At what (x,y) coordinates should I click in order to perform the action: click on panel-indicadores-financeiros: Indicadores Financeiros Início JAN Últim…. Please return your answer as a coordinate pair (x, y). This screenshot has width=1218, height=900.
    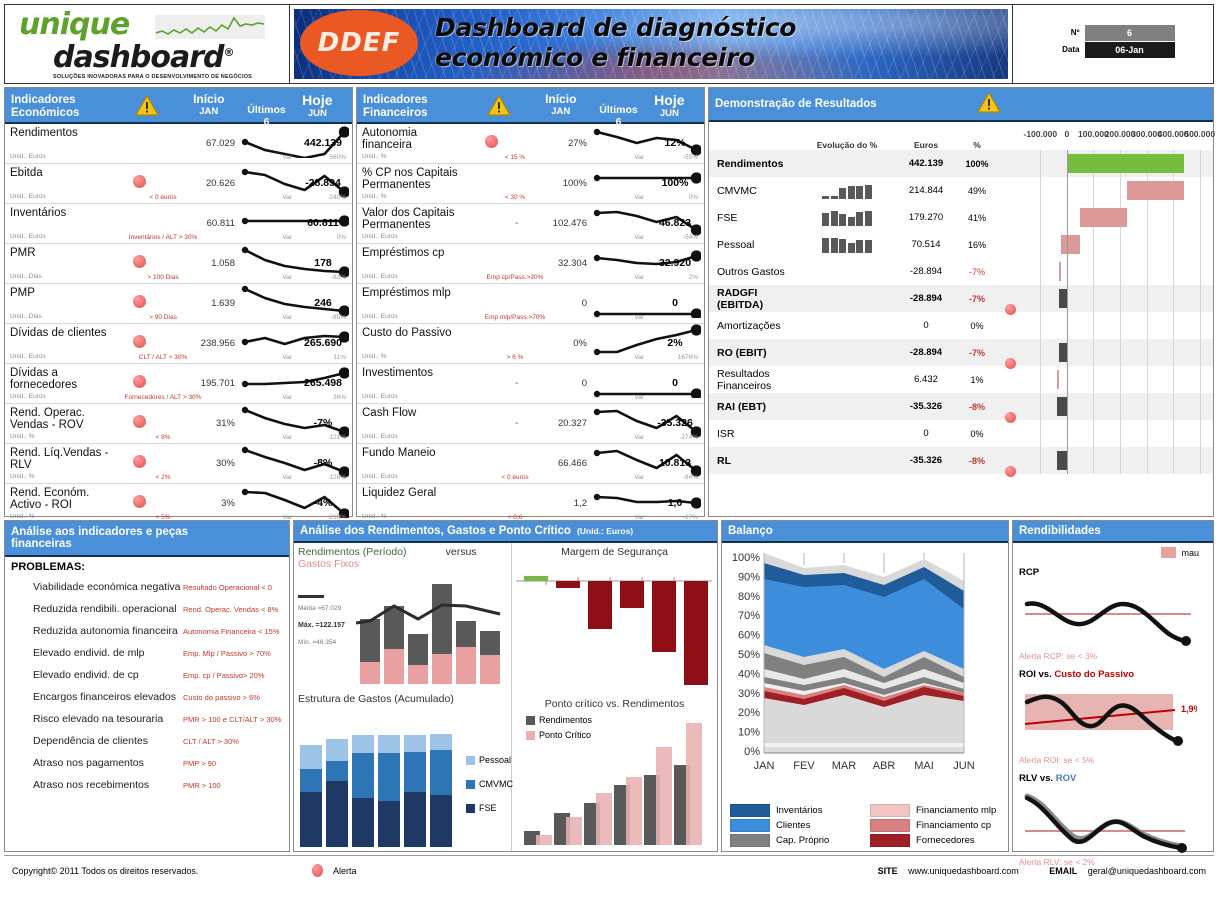
    Looking at the image, I should click on (530, 305).